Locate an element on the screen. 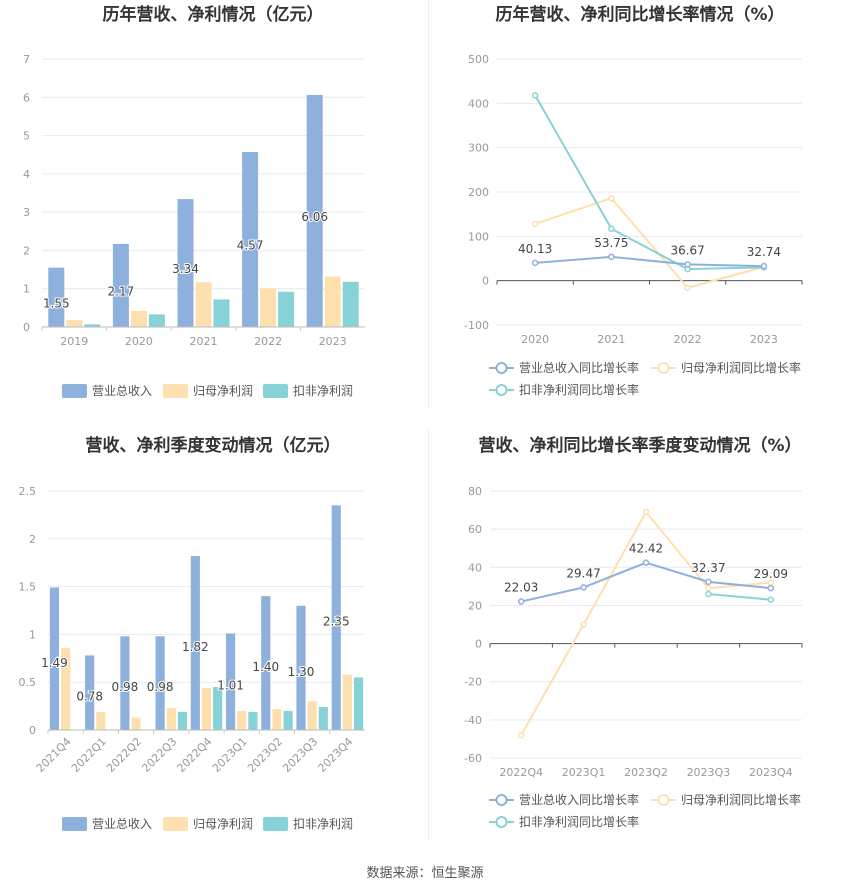  x-tick-label: 2022Q2 is located at coordinates (124, 755).